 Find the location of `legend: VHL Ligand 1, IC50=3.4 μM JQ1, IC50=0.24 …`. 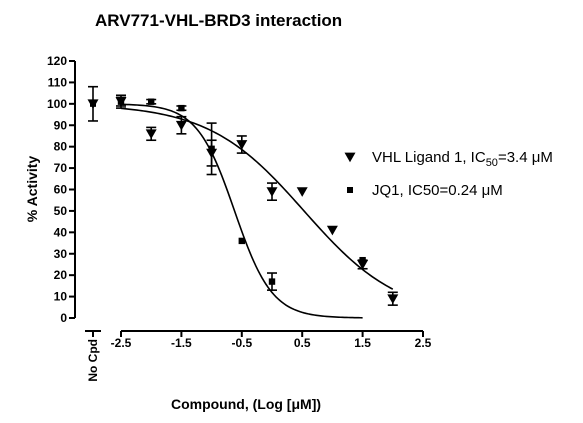

legend: VHL Ligand 1, IC50=3.4 μM JQ1, IC50=0.24 … is located at coordinates (448, 174).